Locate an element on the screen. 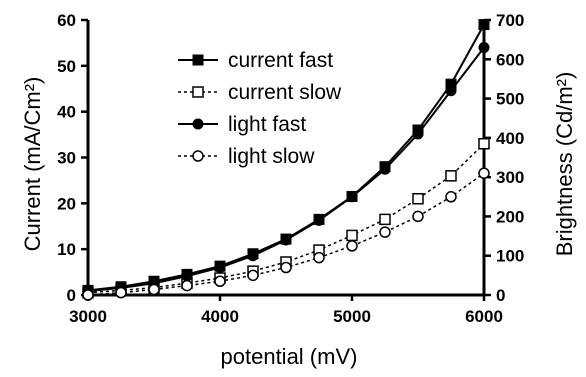 The image size is (586, 377). y-axis-right-title: Brightness (Cd/m²) is located at coordinates (564, 164).